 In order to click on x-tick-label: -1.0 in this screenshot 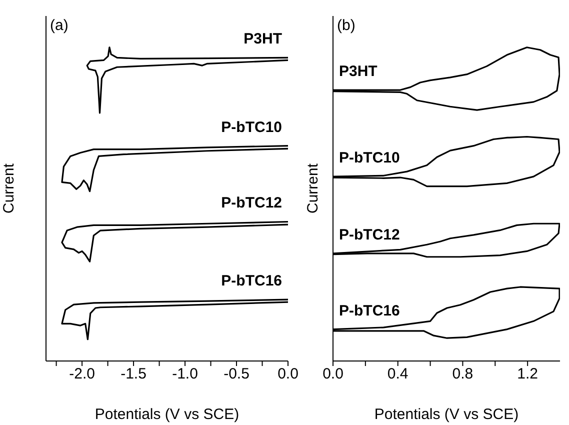, I will do `click(185, 374)`.